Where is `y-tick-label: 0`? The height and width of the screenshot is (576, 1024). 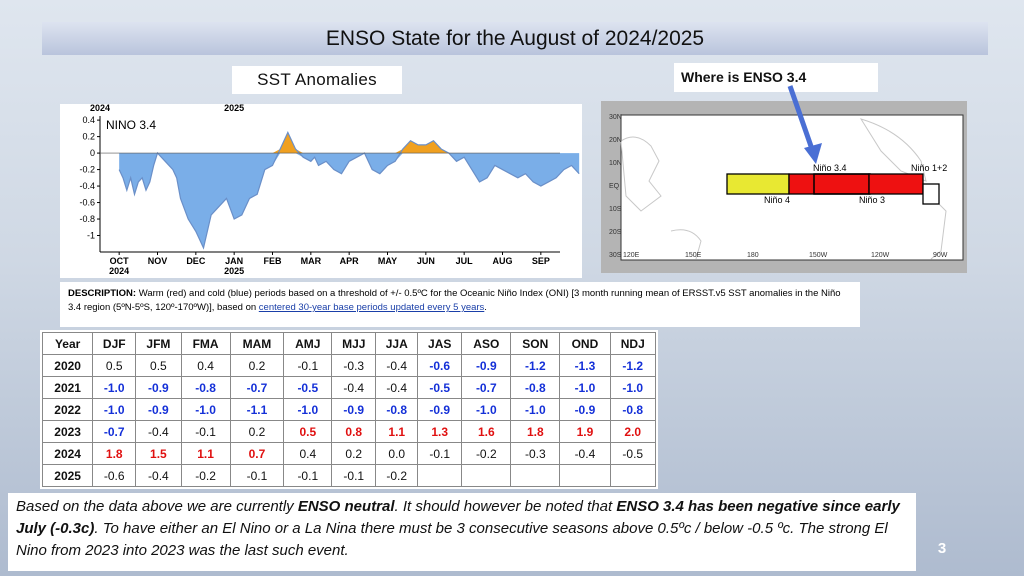 y-tick-label: 0 is located at coordinates (92, 153).